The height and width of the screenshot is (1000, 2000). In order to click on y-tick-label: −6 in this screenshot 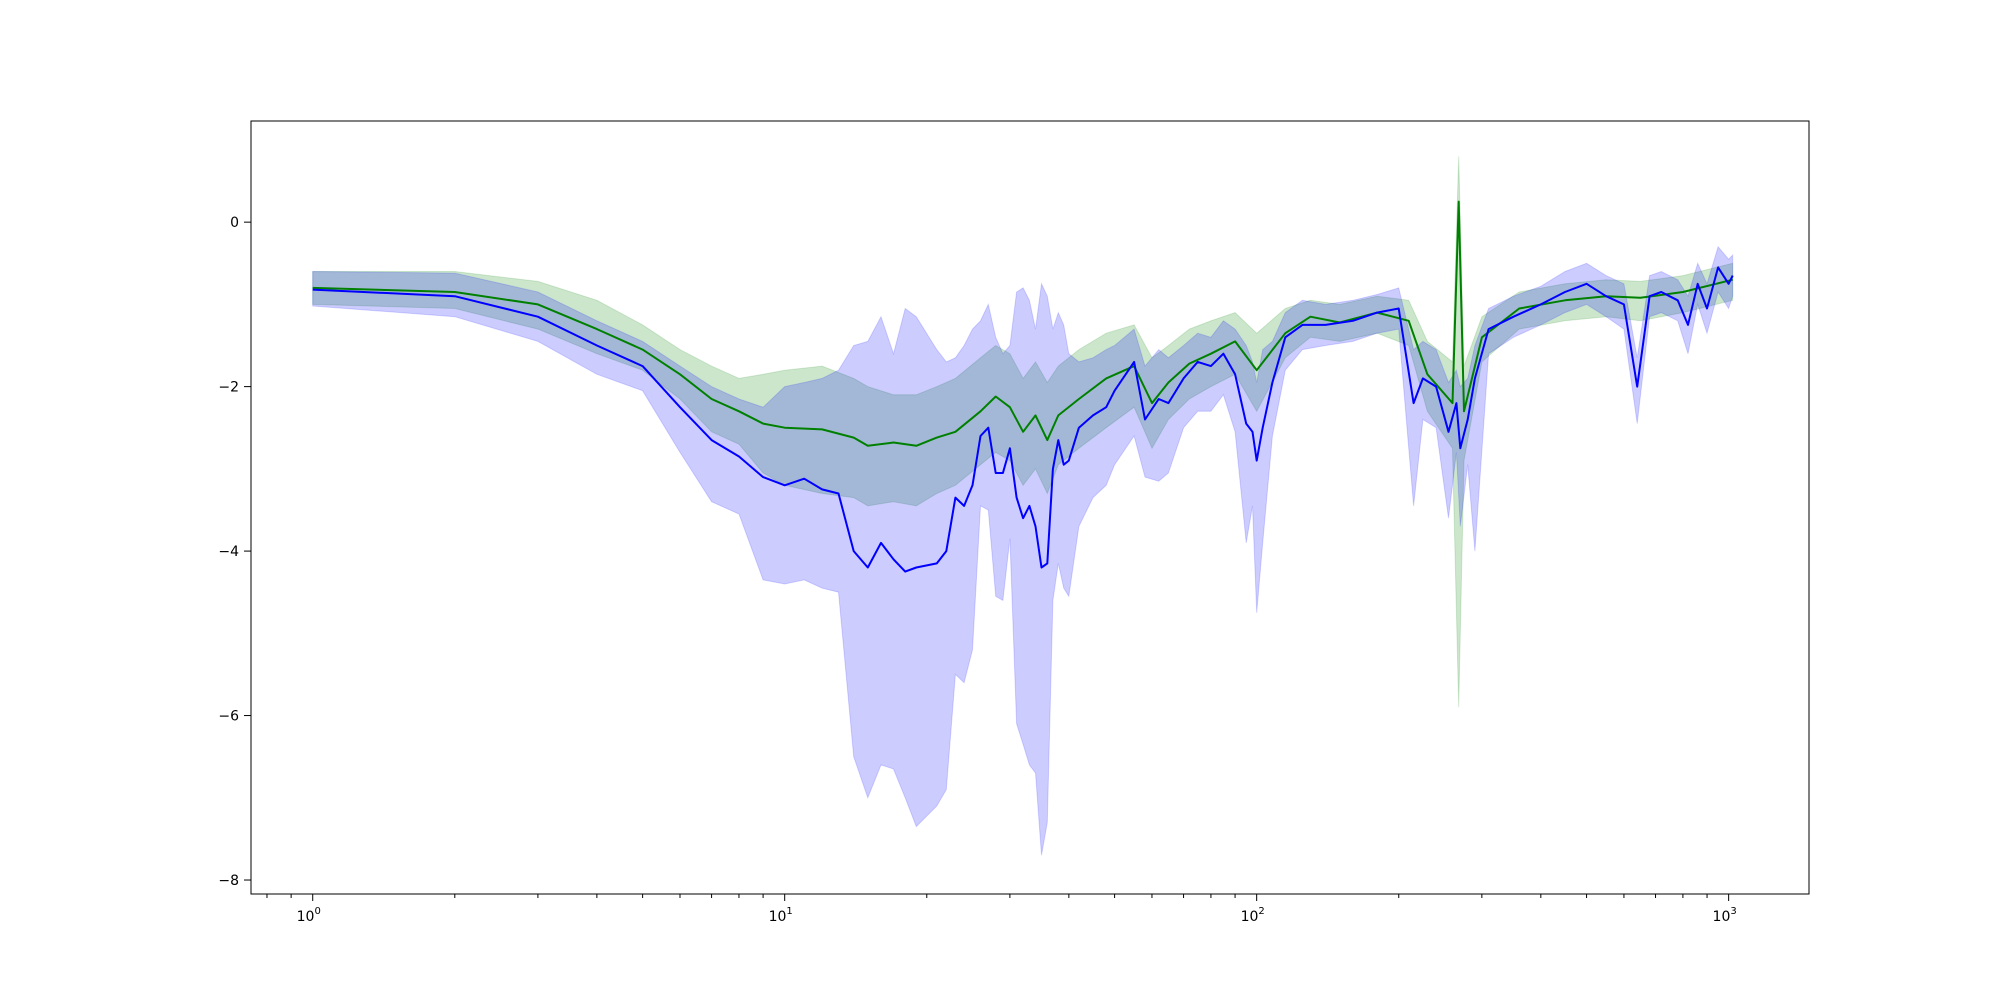, I will do `click(228, 717)`.